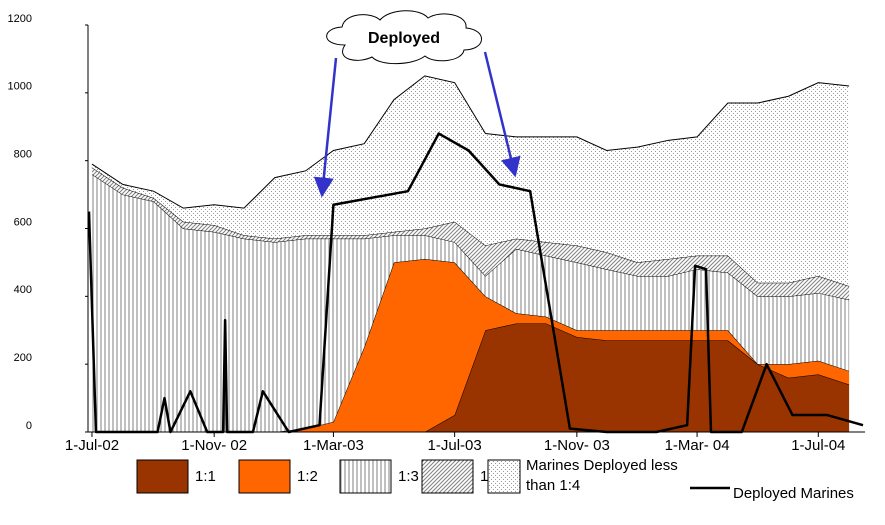 This screenshot has width=885, height=525. What do you see at coordinates (20, 19) in the screenshot?
I see `y-tick-label: 1200` at bounding box center [20, 19].